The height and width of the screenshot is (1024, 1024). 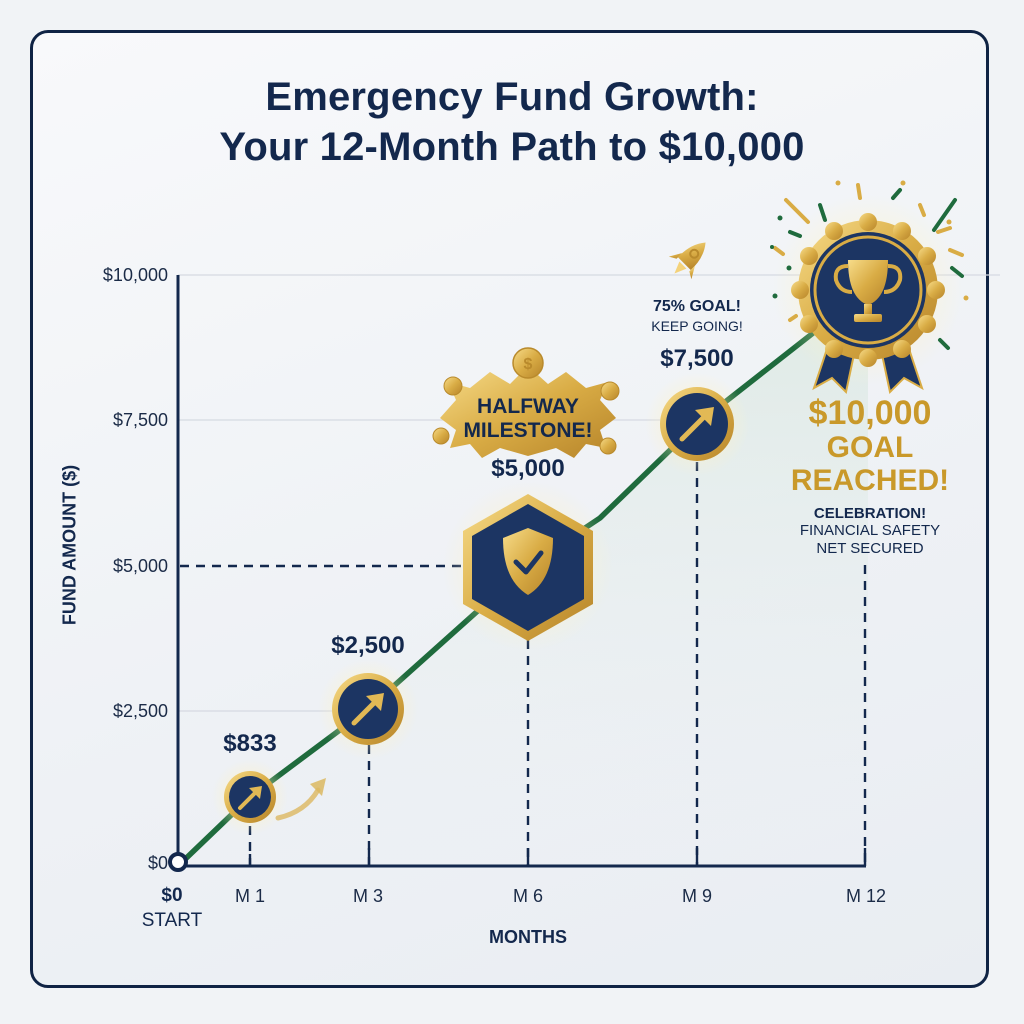 What do you see at coordinates (697, 358) in the screenshot?
I see `value-label-m9: $7,500` at bounding box center [697, 358].